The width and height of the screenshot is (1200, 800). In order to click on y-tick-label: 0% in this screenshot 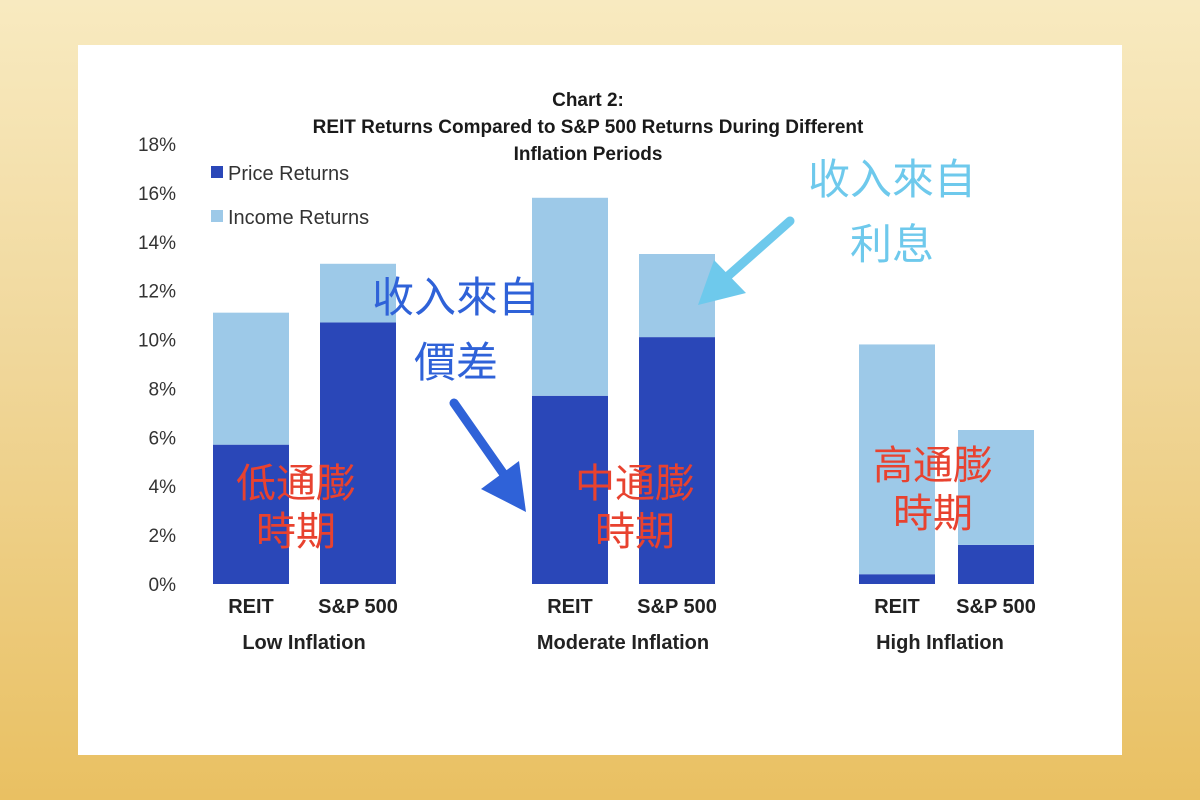, I will do `click(163, 585)`.